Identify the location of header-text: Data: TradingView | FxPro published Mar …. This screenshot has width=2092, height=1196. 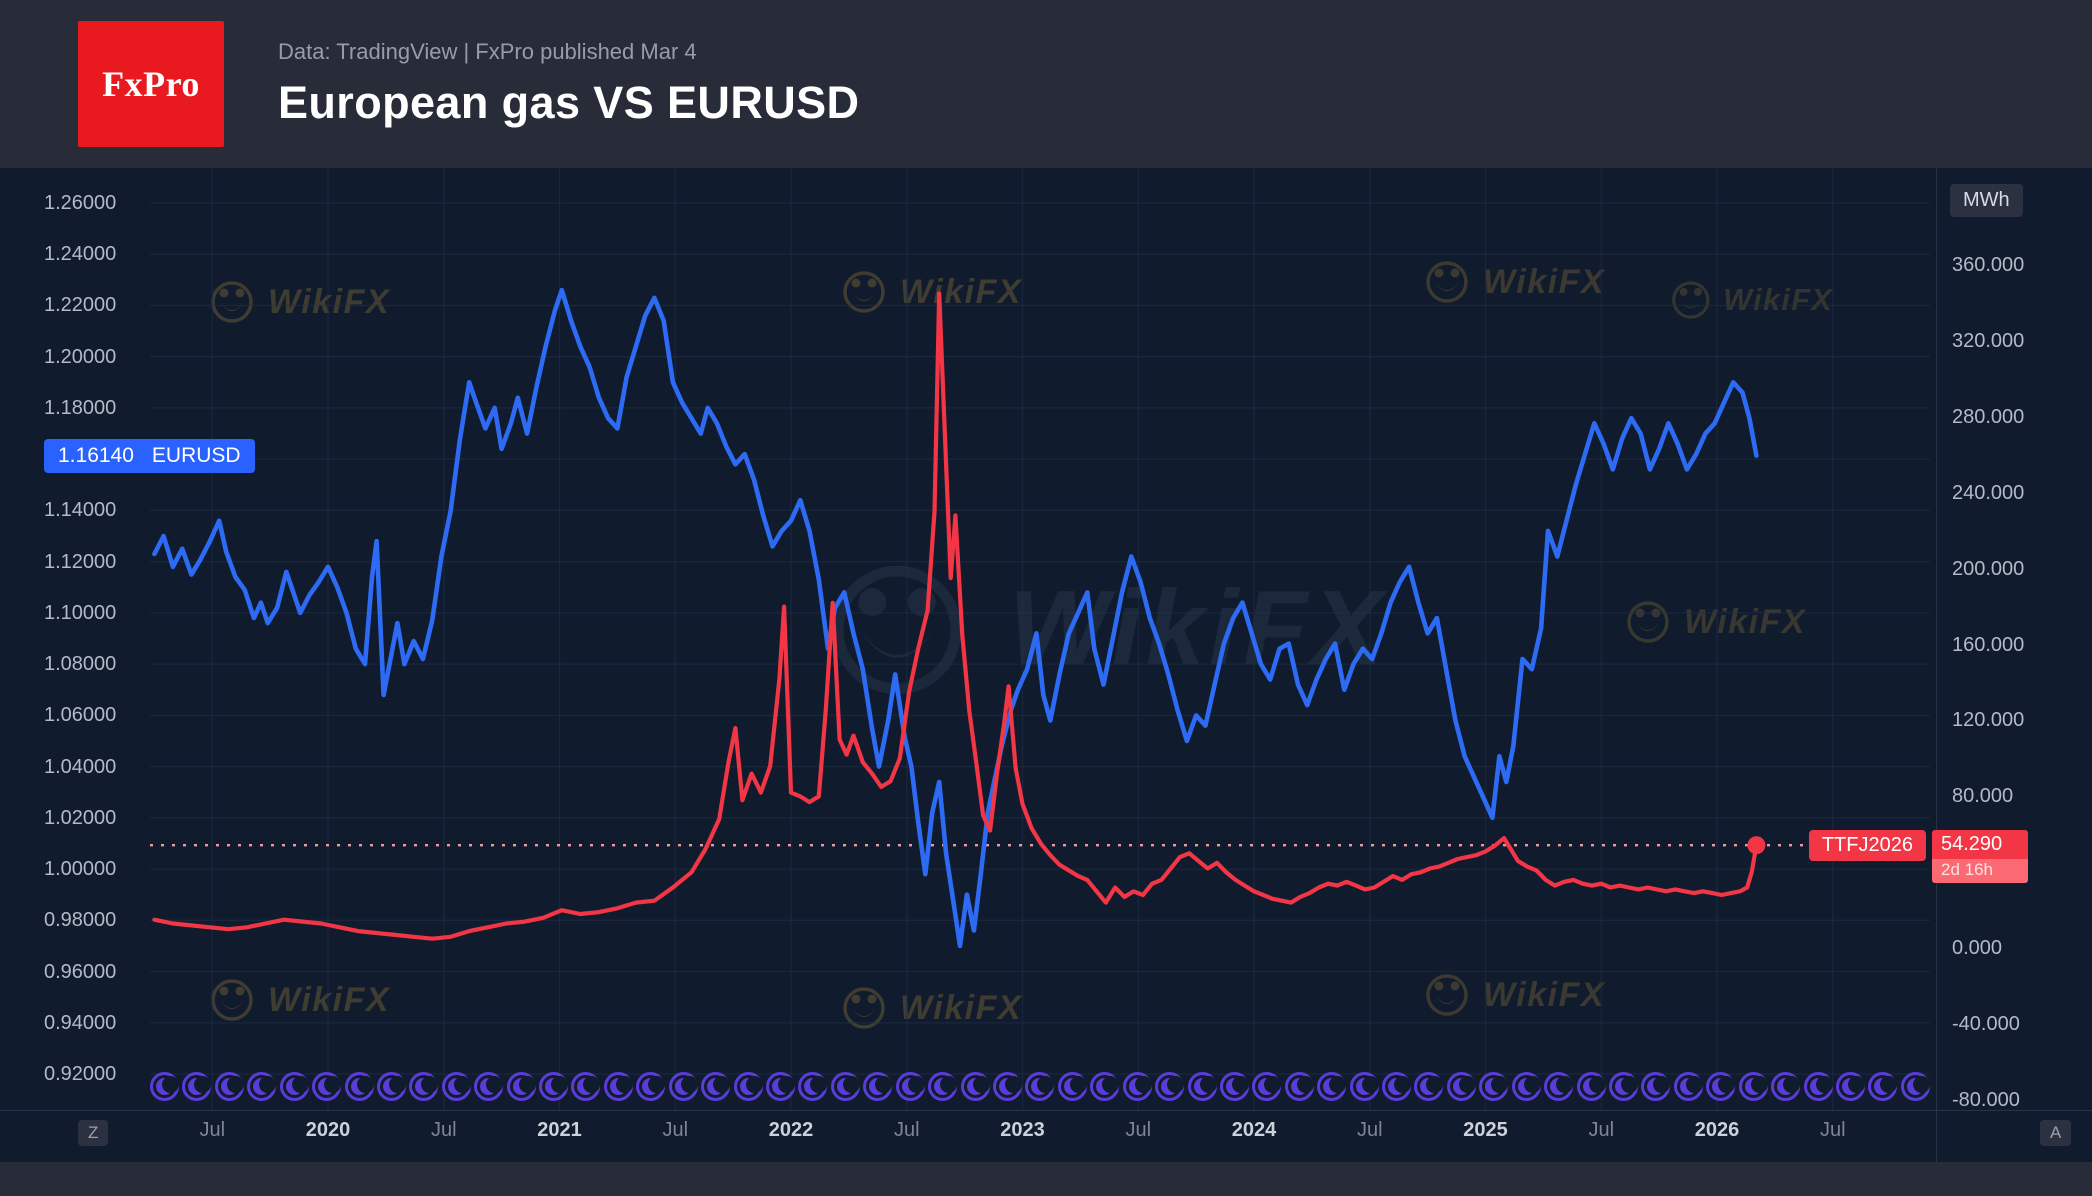
(568, 84).